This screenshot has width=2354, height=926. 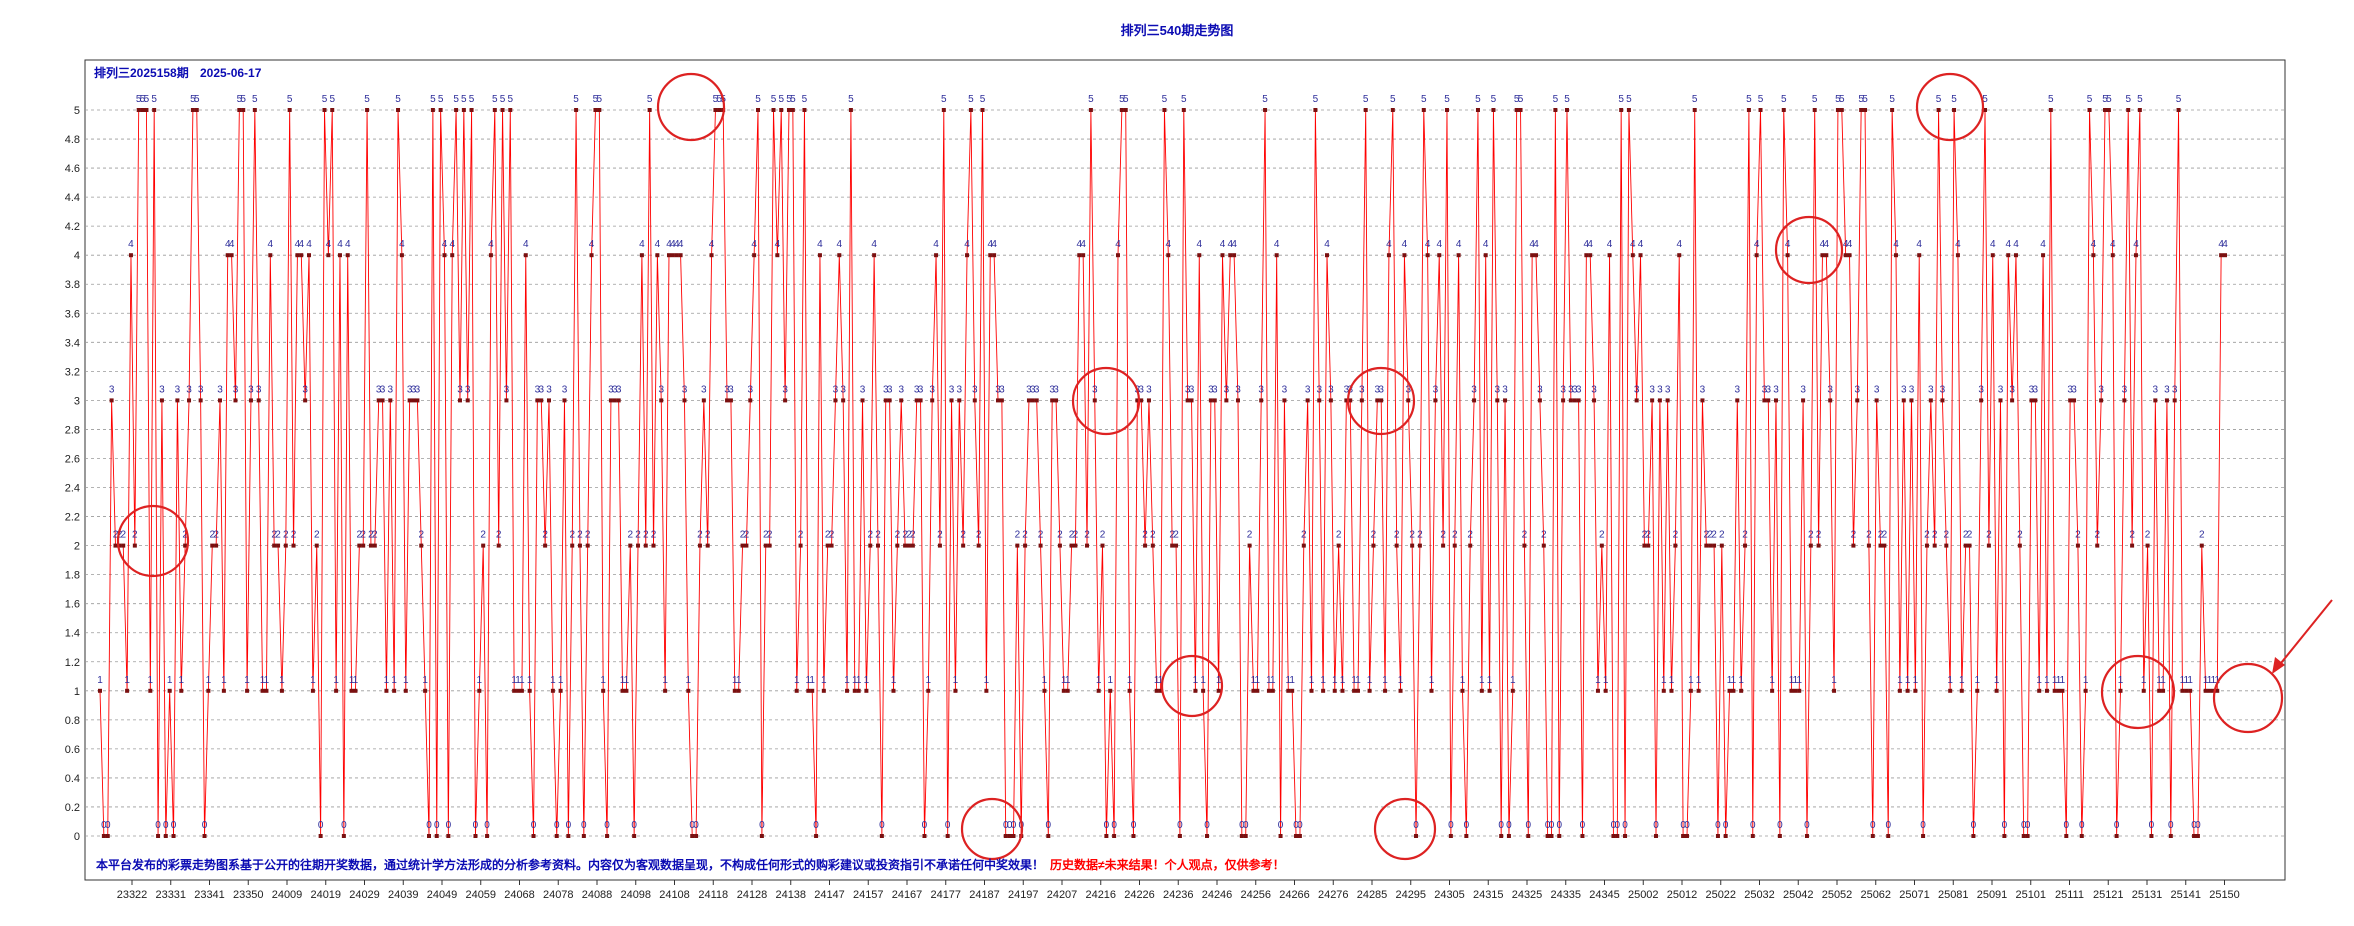 What do you see at coordinates (2278, 665) in the screenshot?
I see `arrow-head-icon` at bounding box center [2278, 665].